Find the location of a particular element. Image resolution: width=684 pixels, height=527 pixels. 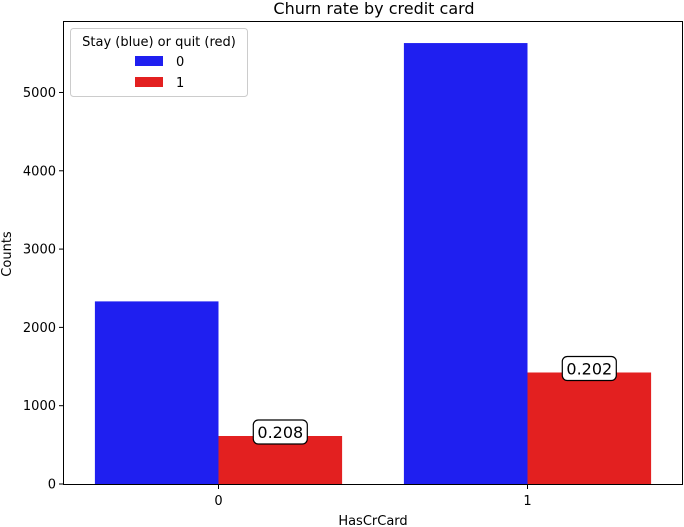

y-tick-label-3: 3000 is located at coordinates (39, 250).